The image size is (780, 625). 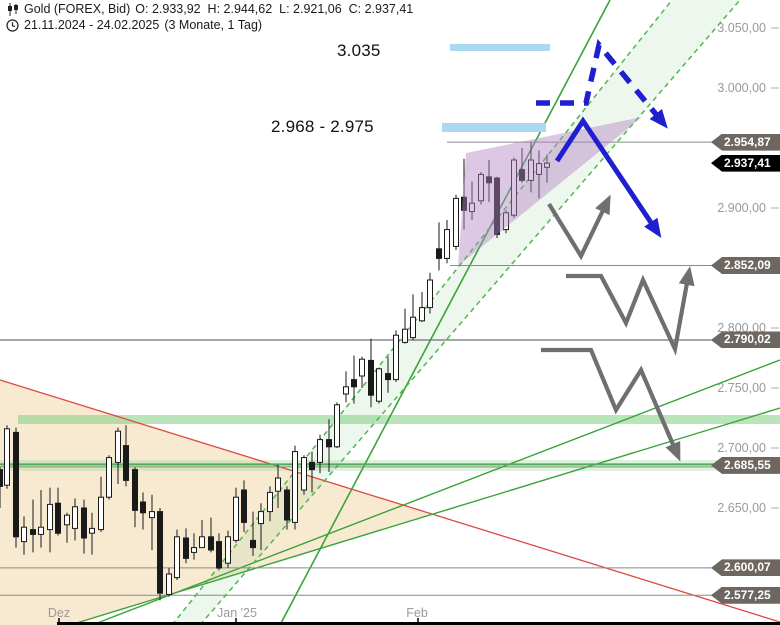 What do you see at coordinates (741, 208) in the screenshot?
I see `y-axis-label: 2.900,00` at bounding box center [741, 208].